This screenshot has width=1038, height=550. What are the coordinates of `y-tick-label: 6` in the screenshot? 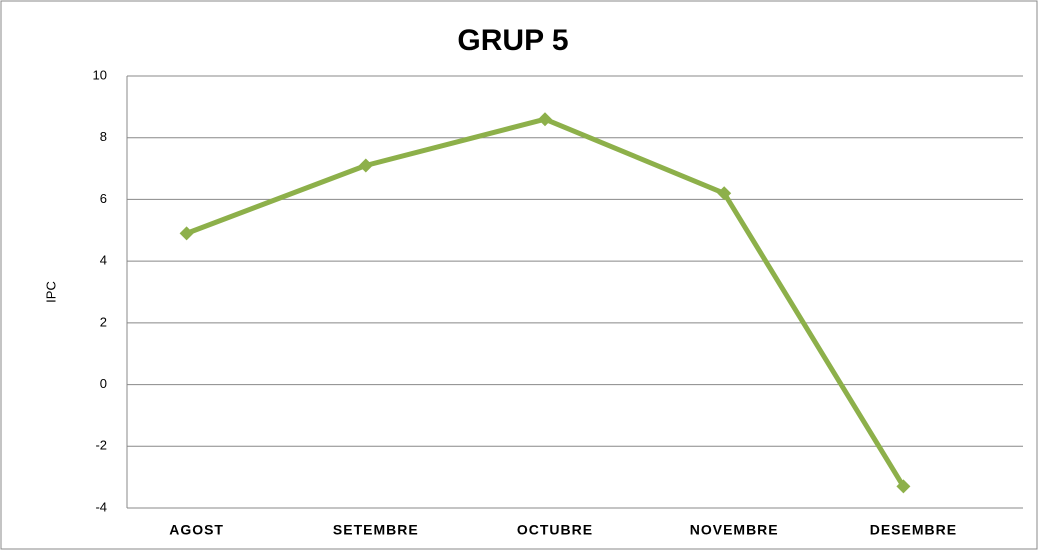 It's located at (103, 198).